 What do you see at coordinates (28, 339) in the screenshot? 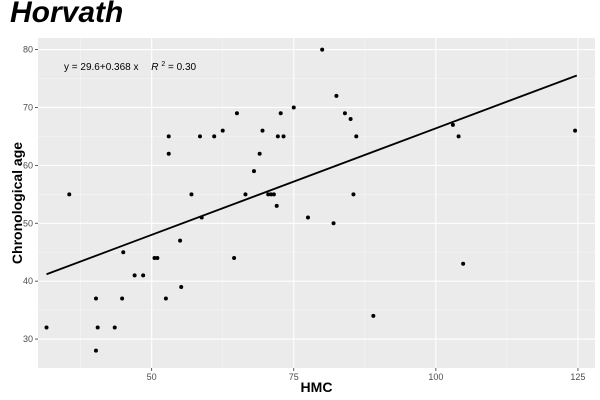
I see `y-tick-label: 30` at bounding box center [28, 339].